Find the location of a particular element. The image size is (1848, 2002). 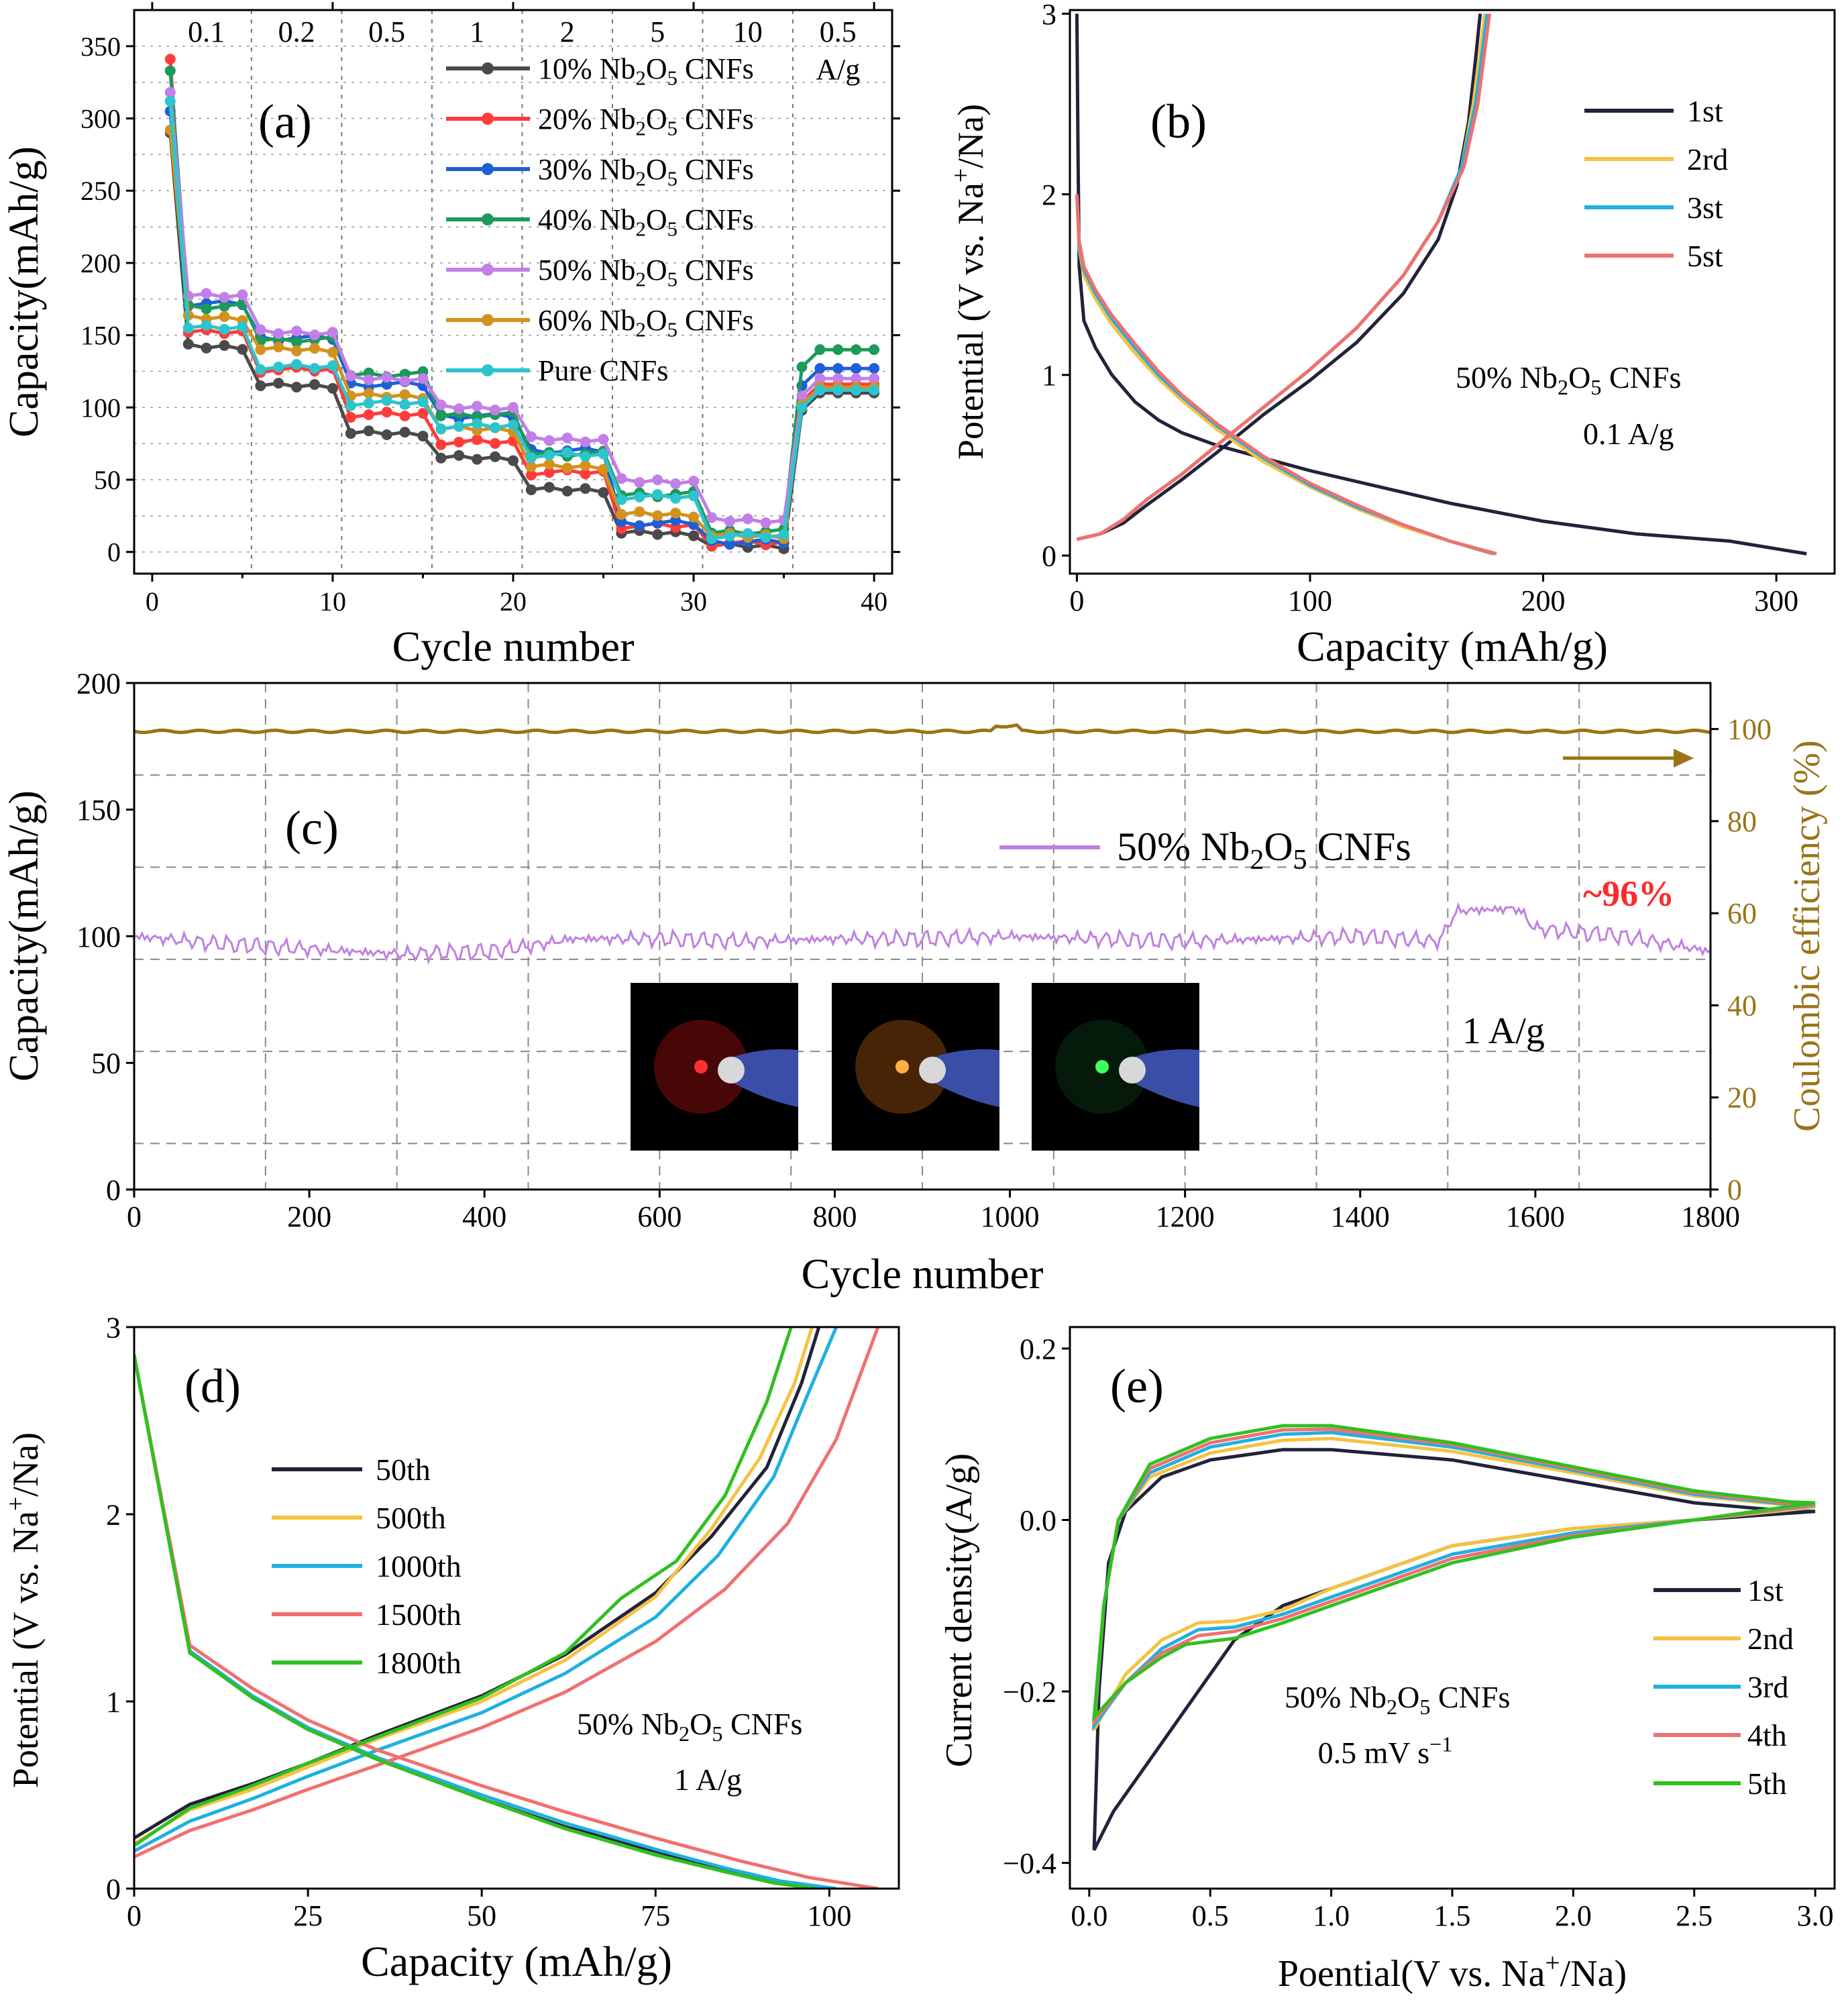

legend-label: 50% Nb2O5 CNFs is located at coordinates (646, 272).